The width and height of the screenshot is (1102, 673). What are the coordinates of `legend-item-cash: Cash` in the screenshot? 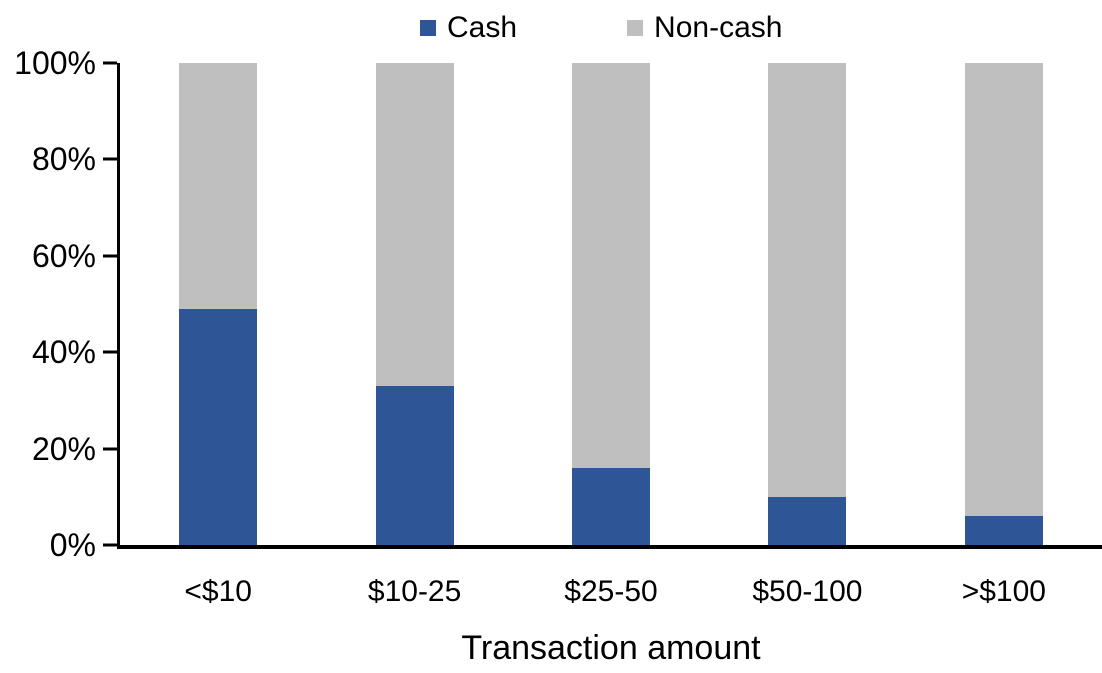 It's located at (468, 28).